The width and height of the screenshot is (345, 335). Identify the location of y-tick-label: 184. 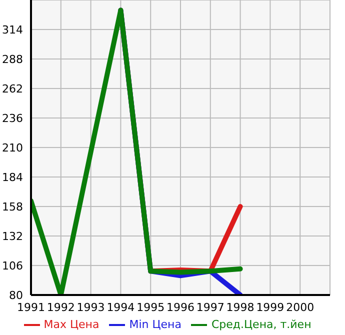
(12, 177).